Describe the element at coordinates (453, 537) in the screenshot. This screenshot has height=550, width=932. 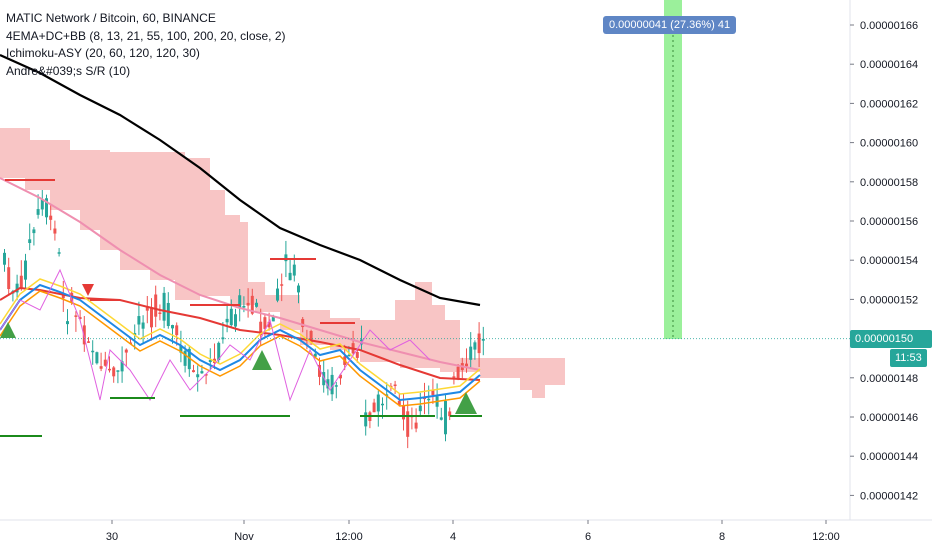
I see `time-tick-label: 4` at that location.